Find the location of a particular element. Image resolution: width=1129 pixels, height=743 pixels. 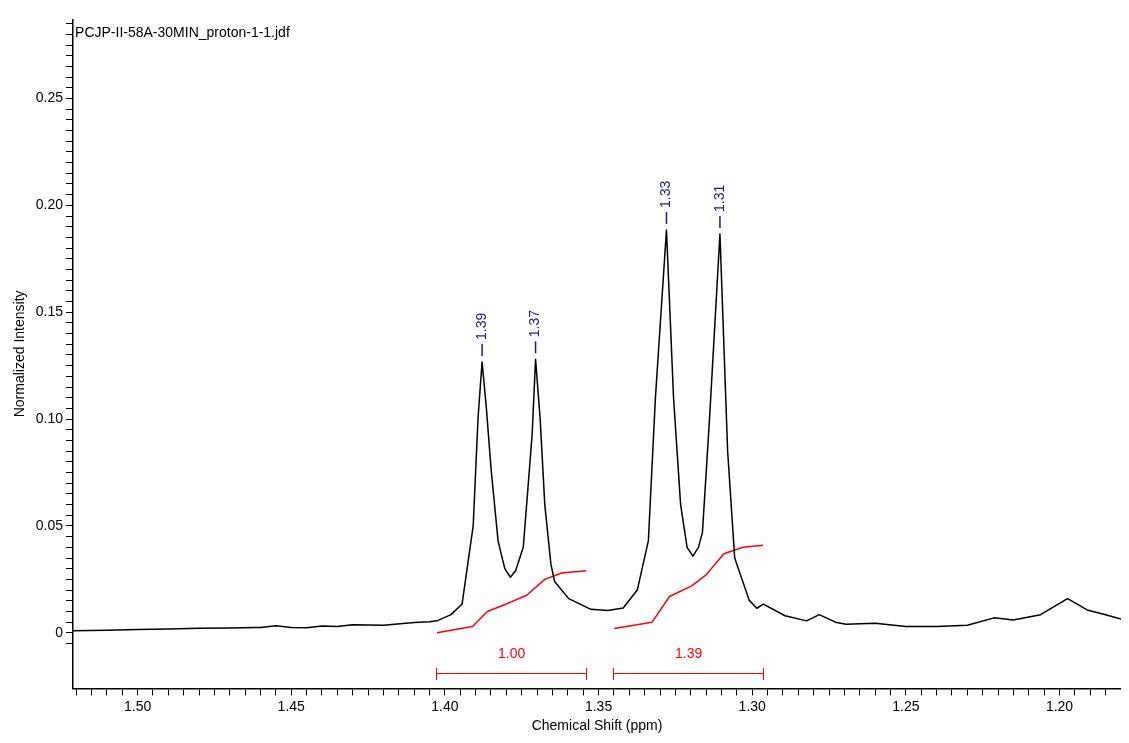

x-tick-label: 1.35 is located at coordinates (598, 705).